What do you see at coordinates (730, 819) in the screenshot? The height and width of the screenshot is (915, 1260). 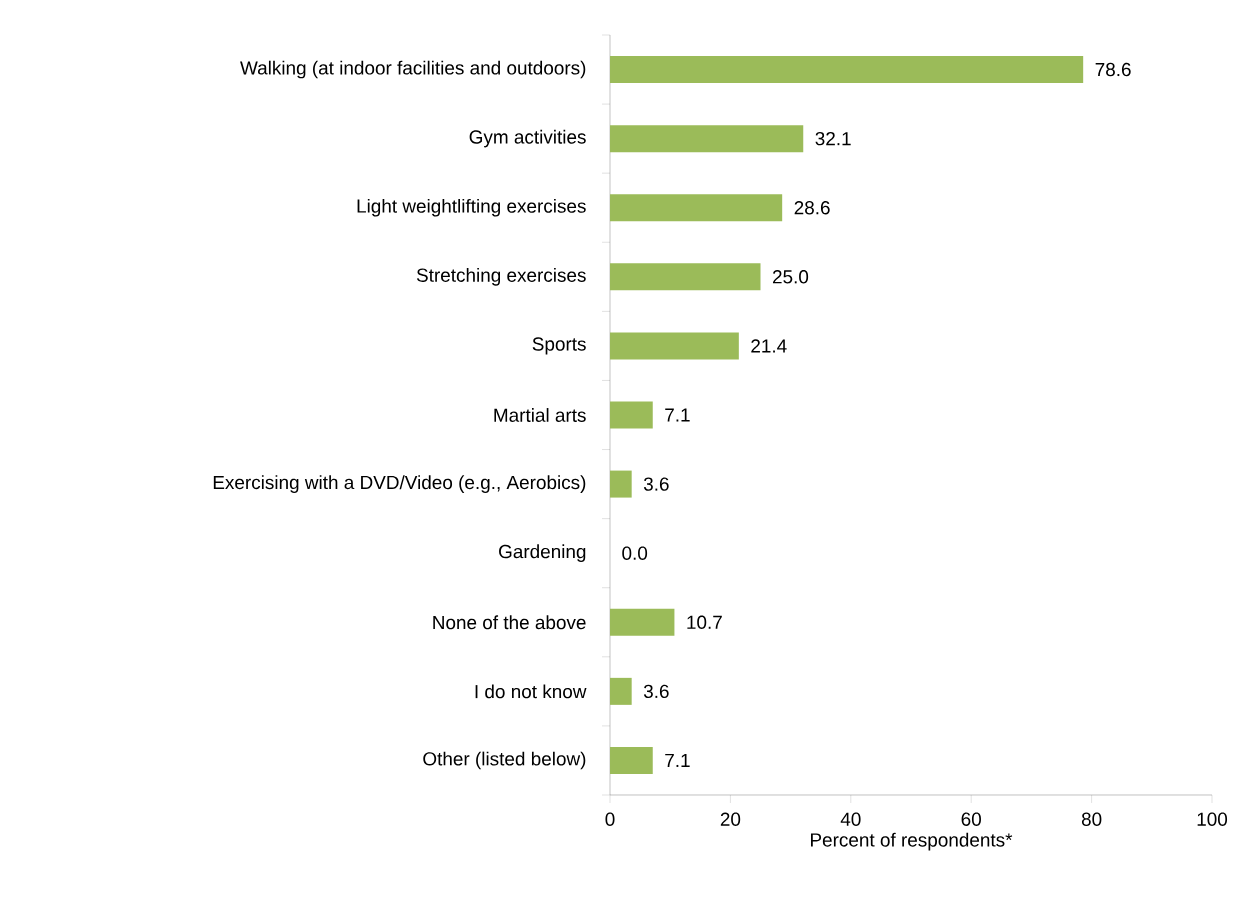 I see `x-tick-label: 20` at bounding box center [730, 819].